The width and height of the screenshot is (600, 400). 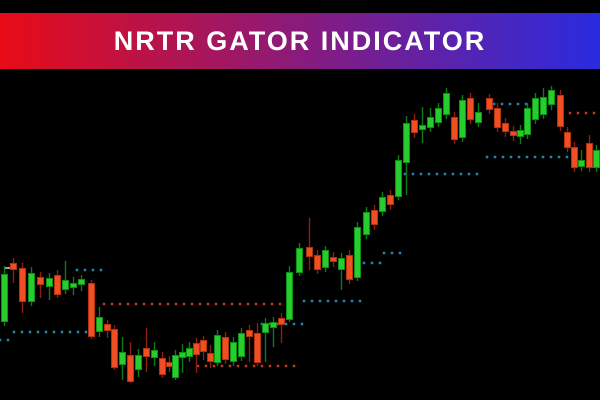 What do you see at coordinates (300, 40) in the screenshot?
I see `page-title: NRTR GATOR INDICATOR` at bounding box center [300, 40].